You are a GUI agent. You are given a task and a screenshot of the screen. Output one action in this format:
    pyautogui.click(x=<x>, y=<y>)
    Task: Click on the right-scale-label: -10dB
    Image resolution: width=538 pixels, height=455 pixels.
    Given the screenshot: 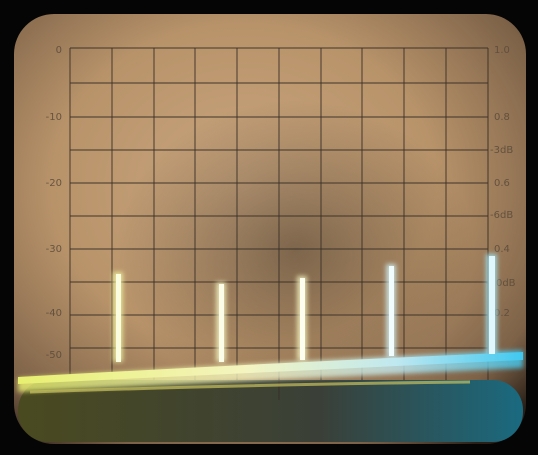 What is the action you would take?
    pyautogui.click(x=501, y=283)
    